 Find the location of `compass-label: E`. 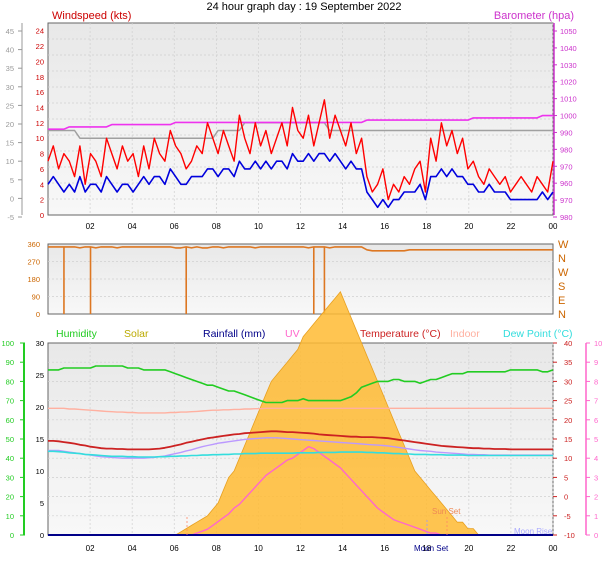

compass-label: E is located at coordinates (561, 301).